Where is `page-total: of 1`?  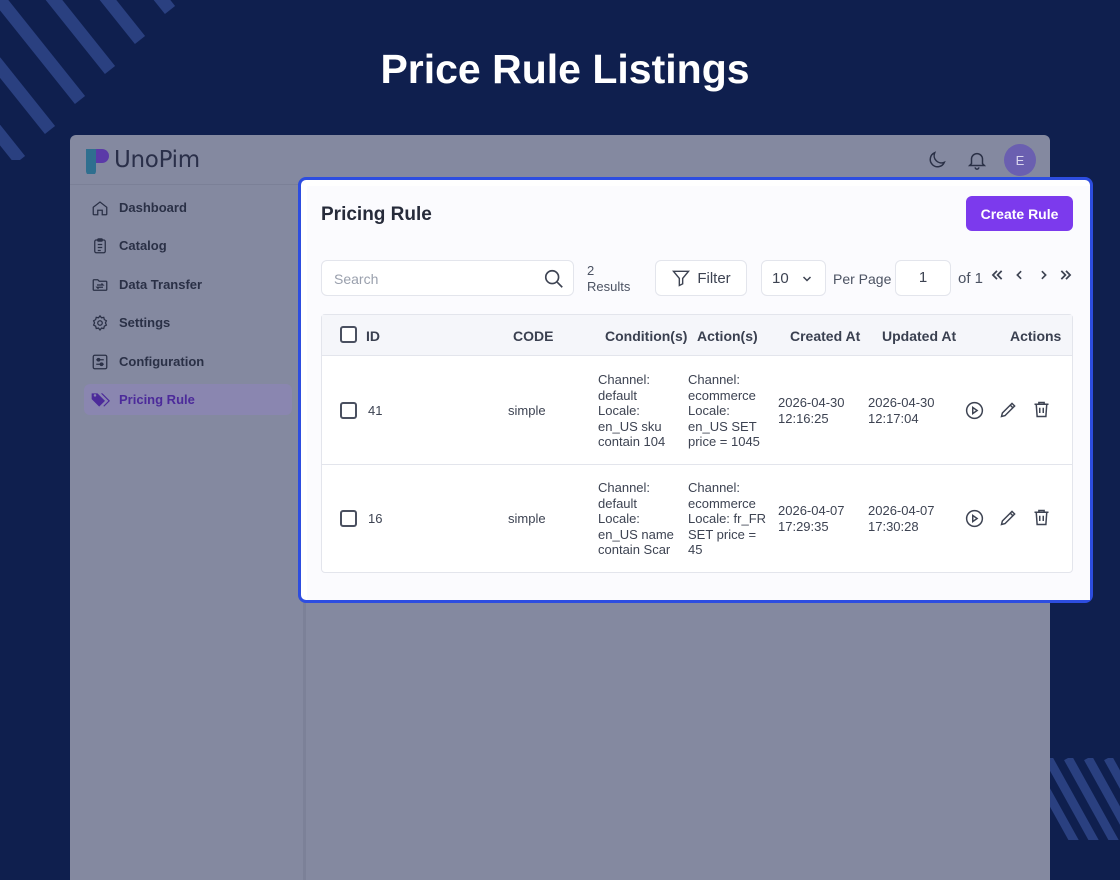
page-total: of 1 is located at coordinates (971, 278).